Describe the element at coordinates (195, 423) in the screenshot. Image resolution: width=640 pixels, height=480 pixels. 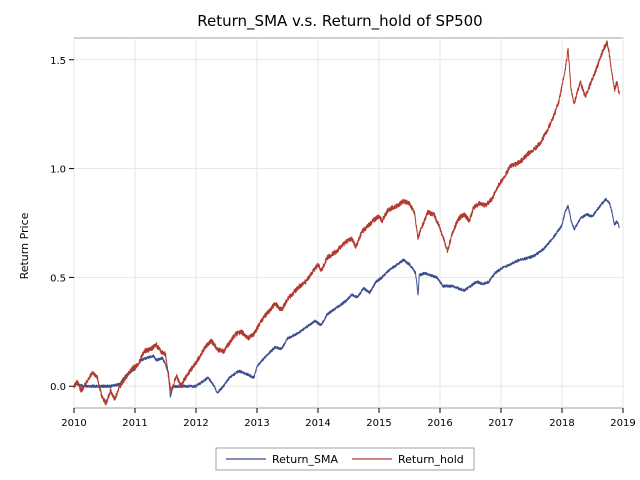
I see `x-tick-label: 2012` at that location.